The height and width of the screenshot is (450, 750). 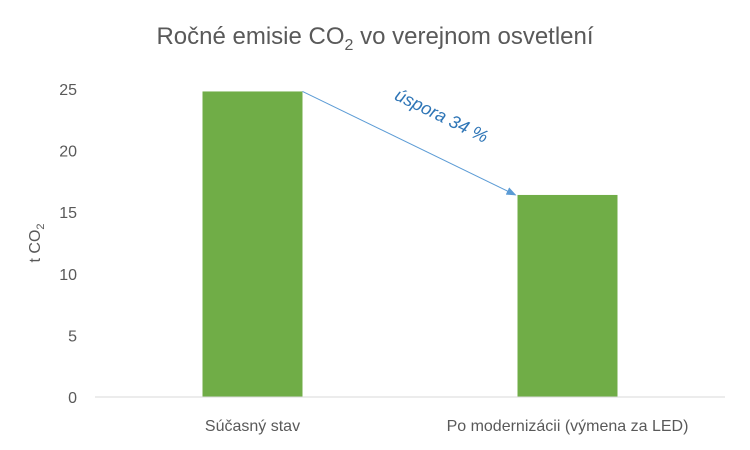 I want to click on y-tick-label: 5, so click(x=72, y=336).